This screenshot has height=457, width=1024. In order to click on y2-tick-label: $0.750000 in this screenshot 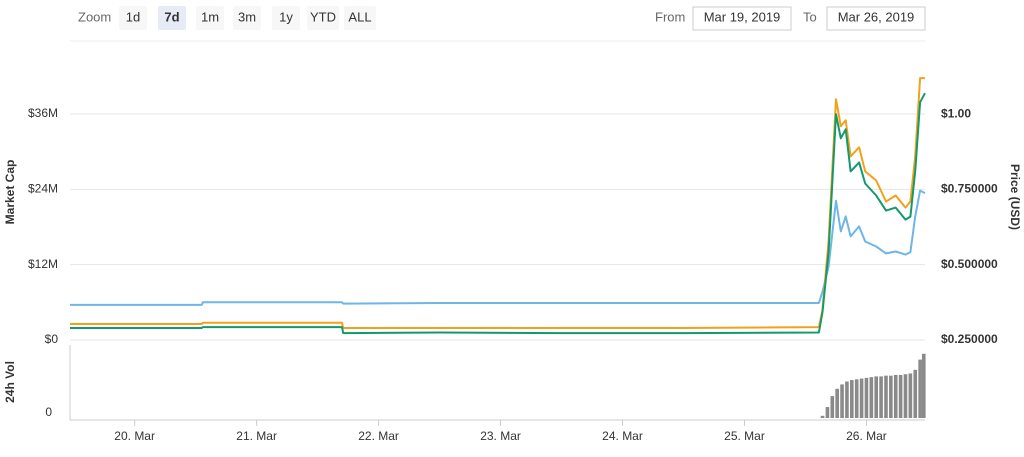, I will do `click(969, 189)`.